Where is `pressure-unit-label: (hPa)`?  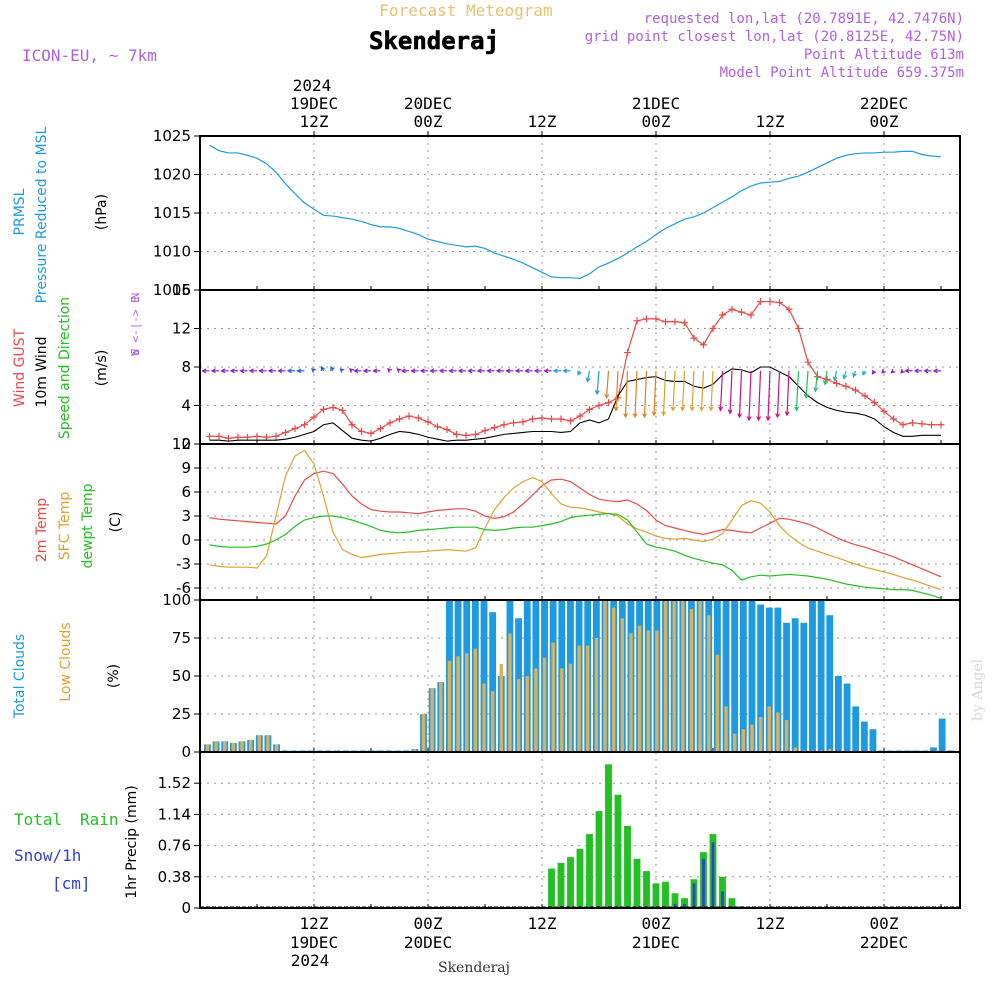
pressure-unit-label: (hPa) is located at coordinates (102, 212).